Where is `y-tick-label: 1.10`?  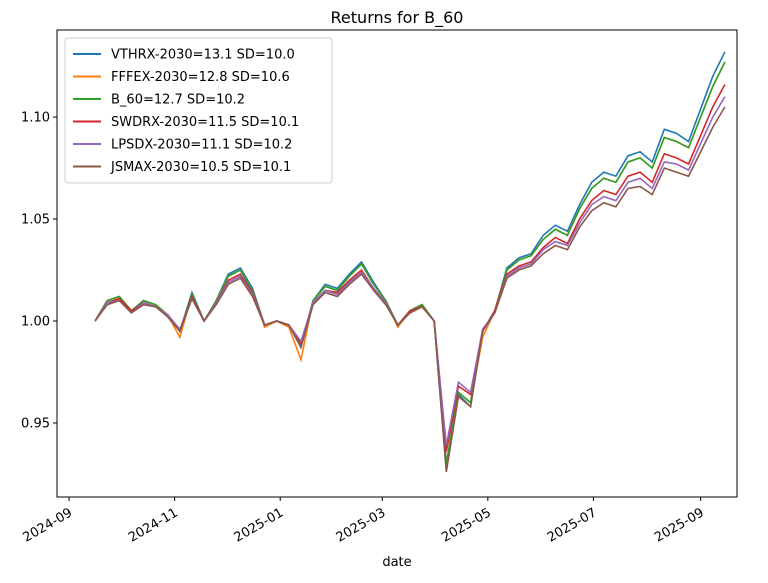
y-tick-label: 1.10 is located at coordinates (35, 118).